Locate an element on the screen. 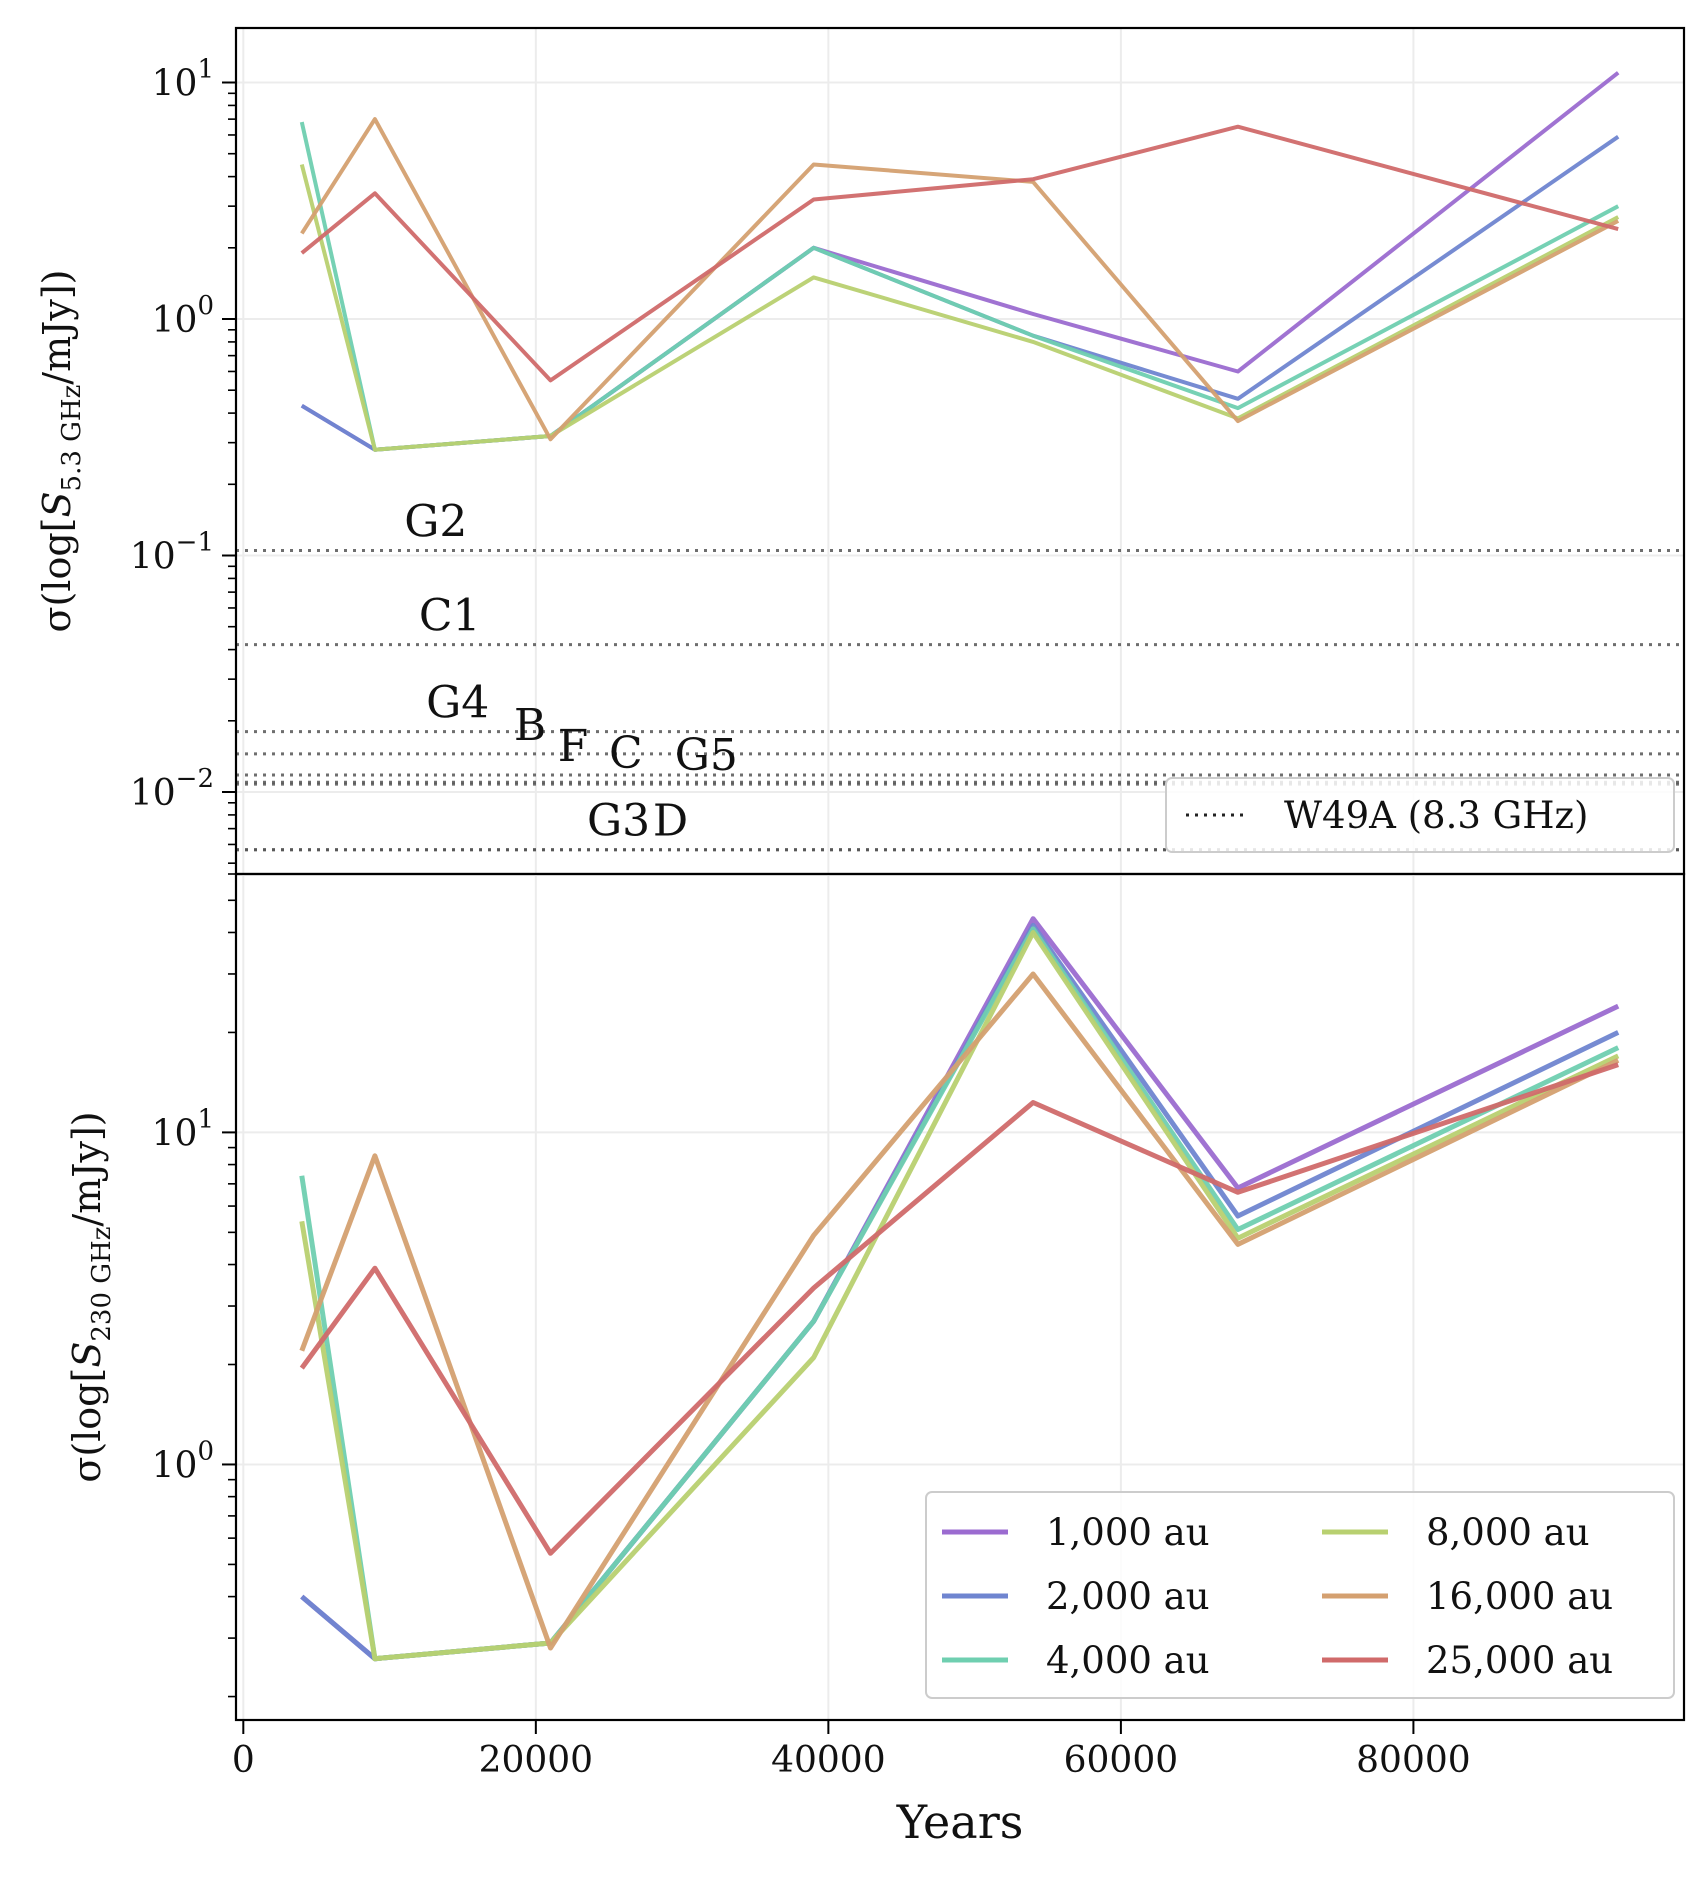 Image resolution: width=1704 pixels, height=1879 pixels. bottom-legend-box is located at coordinates (1300, 1595).